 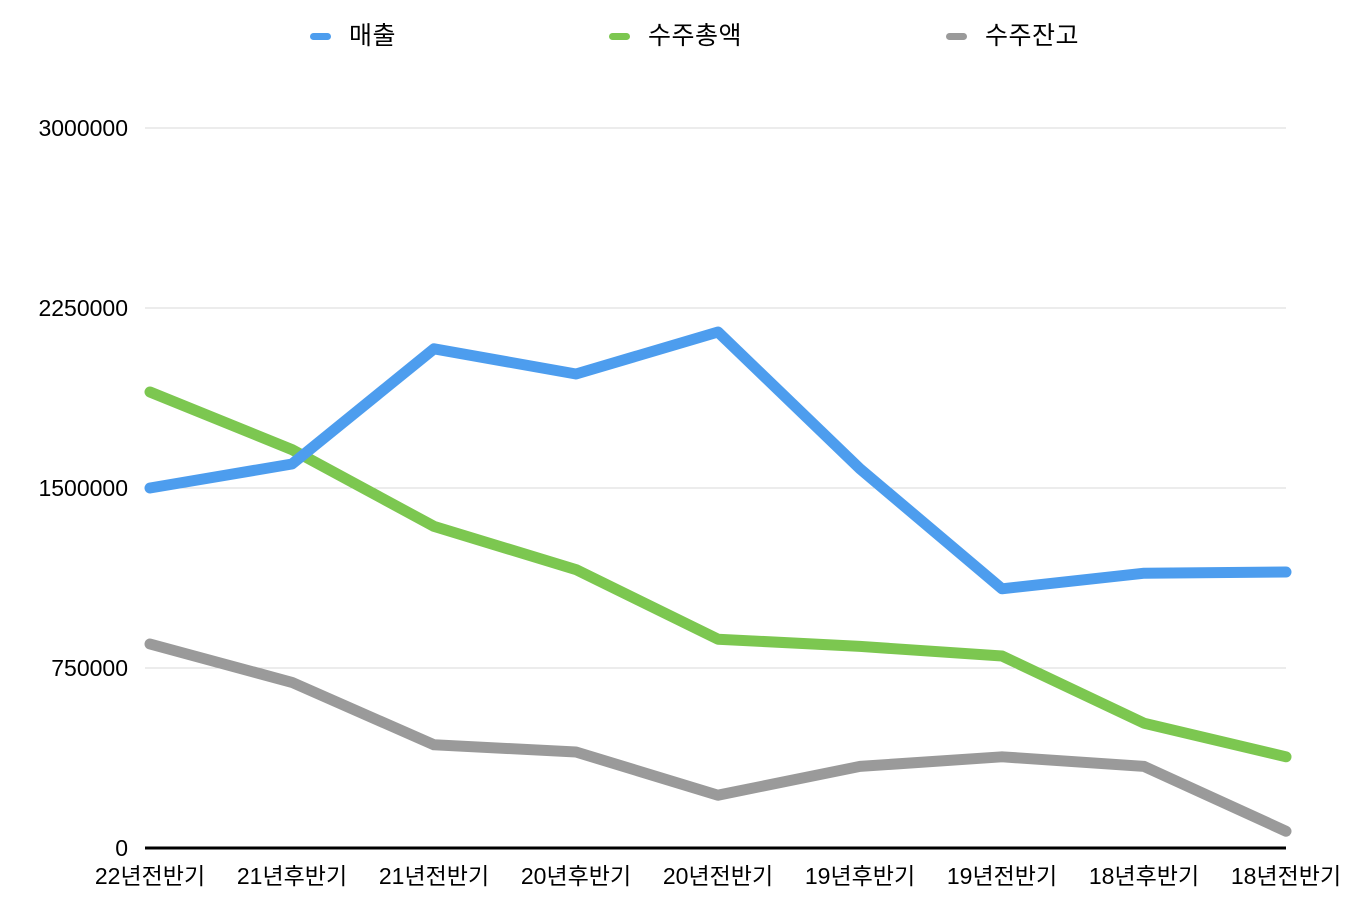 What do you see at coordinates (860, 876) in the screenshot?
I see `x-tick-label: 19년후반기` at bounding box center [860, 876].